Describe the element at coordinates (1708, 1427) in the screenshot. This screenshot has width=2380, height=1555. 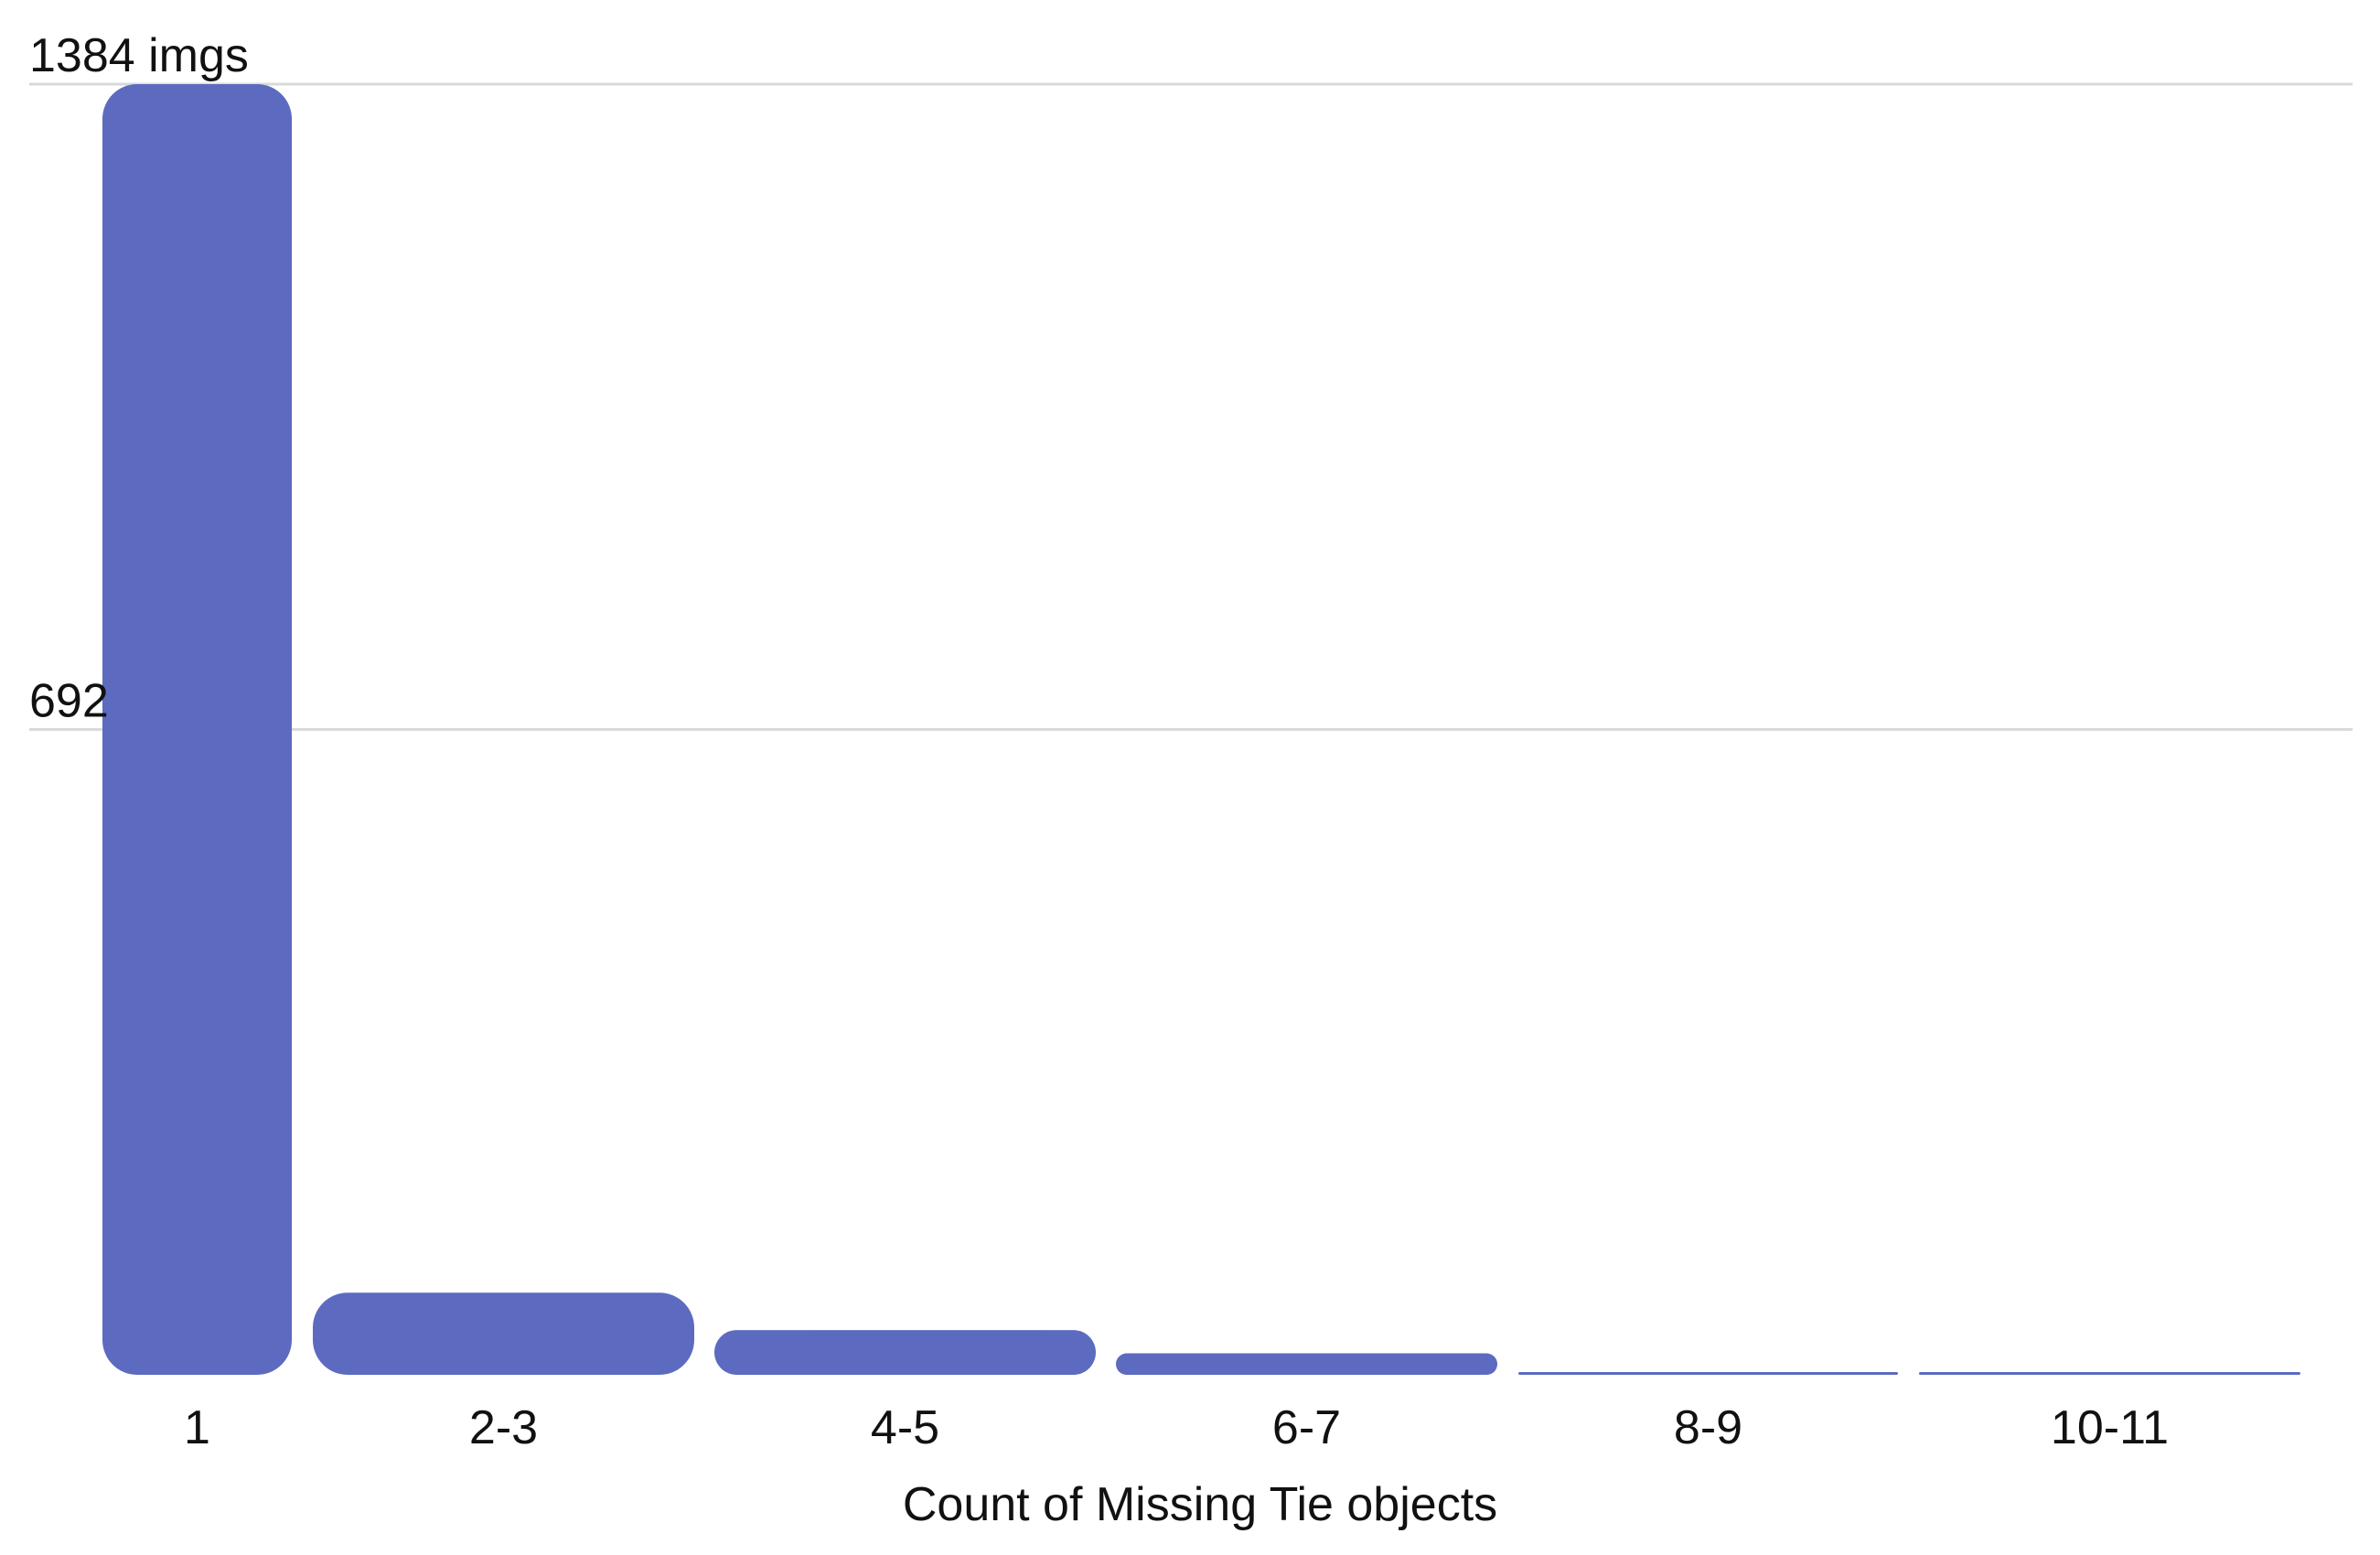
I see `x-tick-label: 8-9` at that location.